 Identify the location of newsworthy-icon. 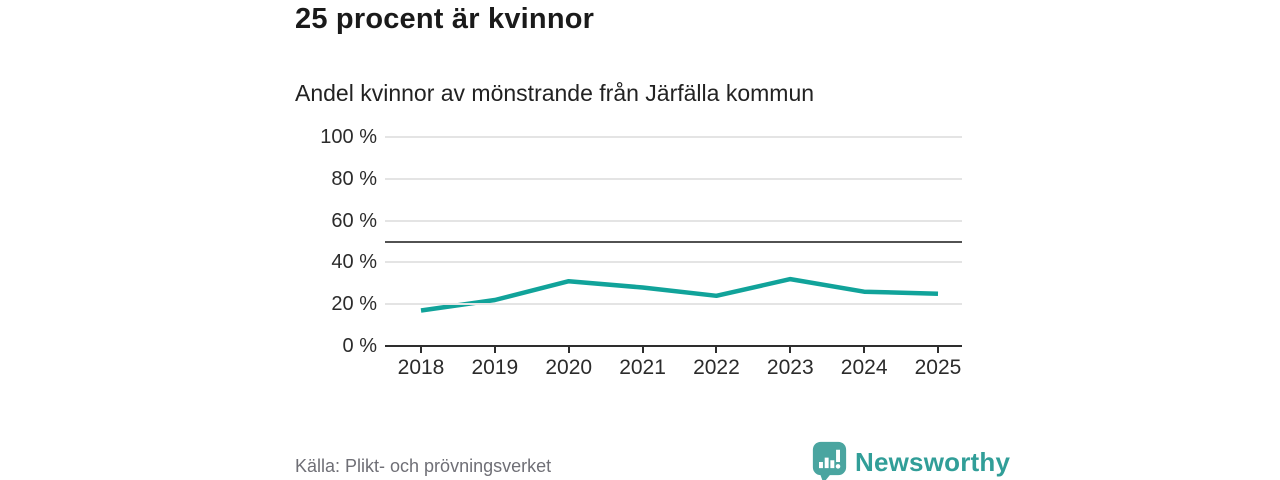
(829, 460).